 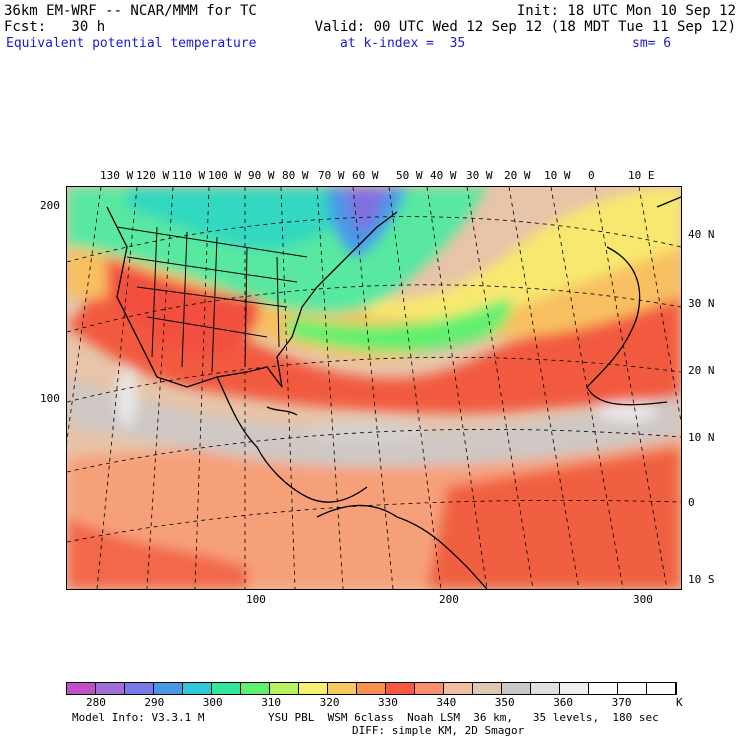 What do you see at coordinates (388, 702) in the screenshot?
I see `colorbar-label: 330` at bounding box center [388, 702].